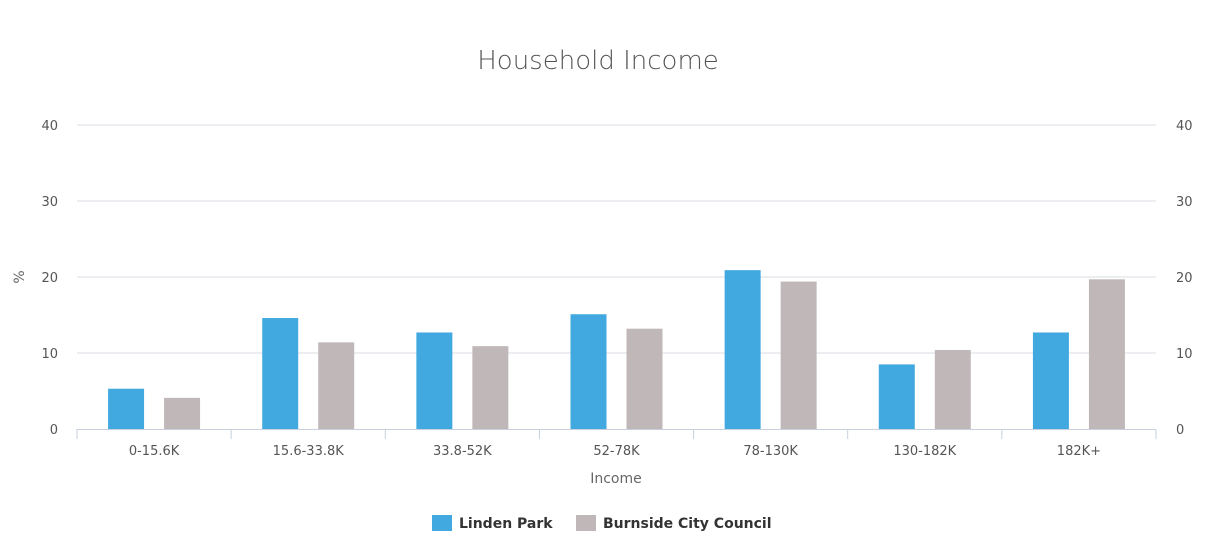  What do you see at coordinates (462, 451) in the screenshot?
I see `x-tick-label: 33.8-52K` at bounding box center [462, 451].